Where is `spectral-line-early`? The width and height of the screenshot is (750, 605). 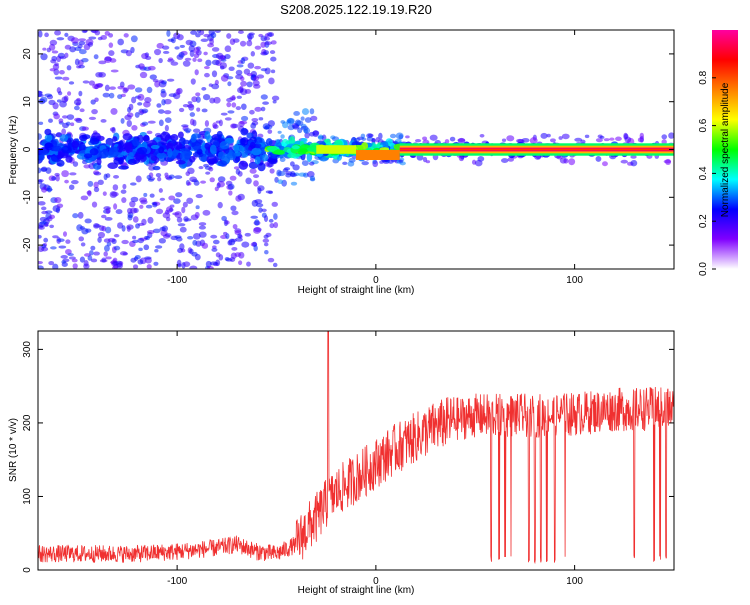
spectral-line-early is located at coordinates (336, 149).